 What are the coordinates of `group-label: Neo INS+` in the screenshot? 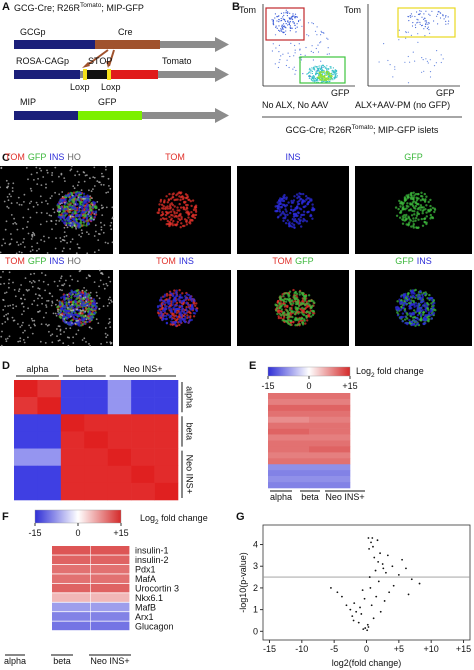 It's located at (190, 474).